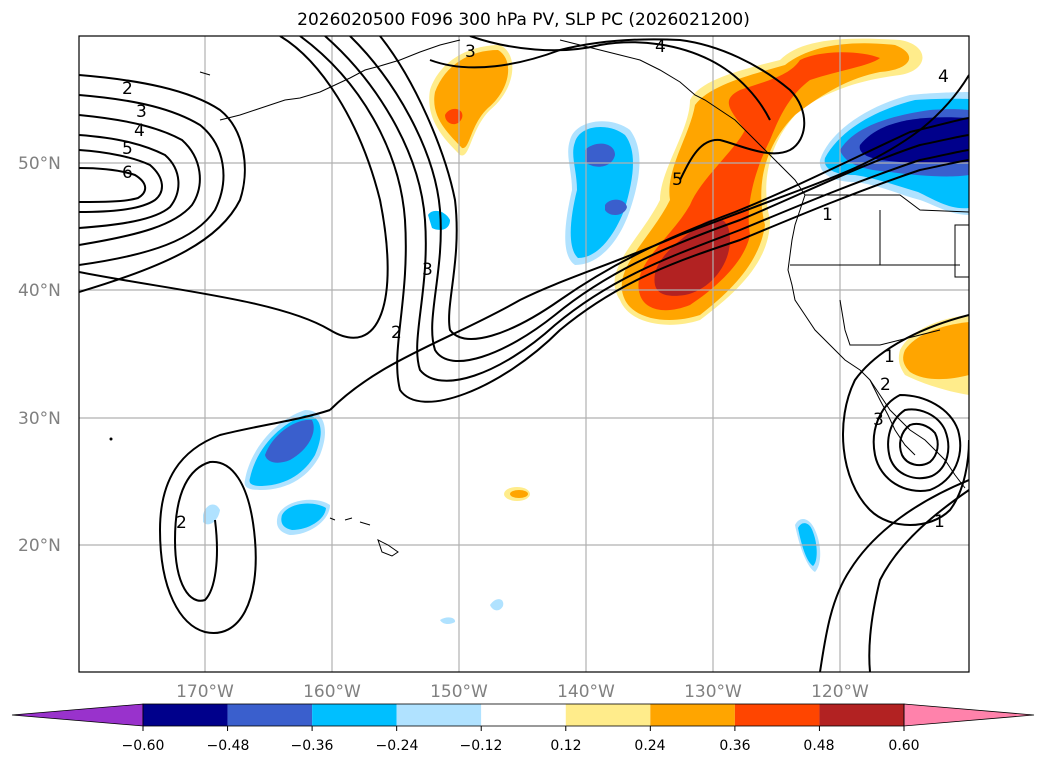  I want to click on lon-label: 160°W, so click(332, 692).